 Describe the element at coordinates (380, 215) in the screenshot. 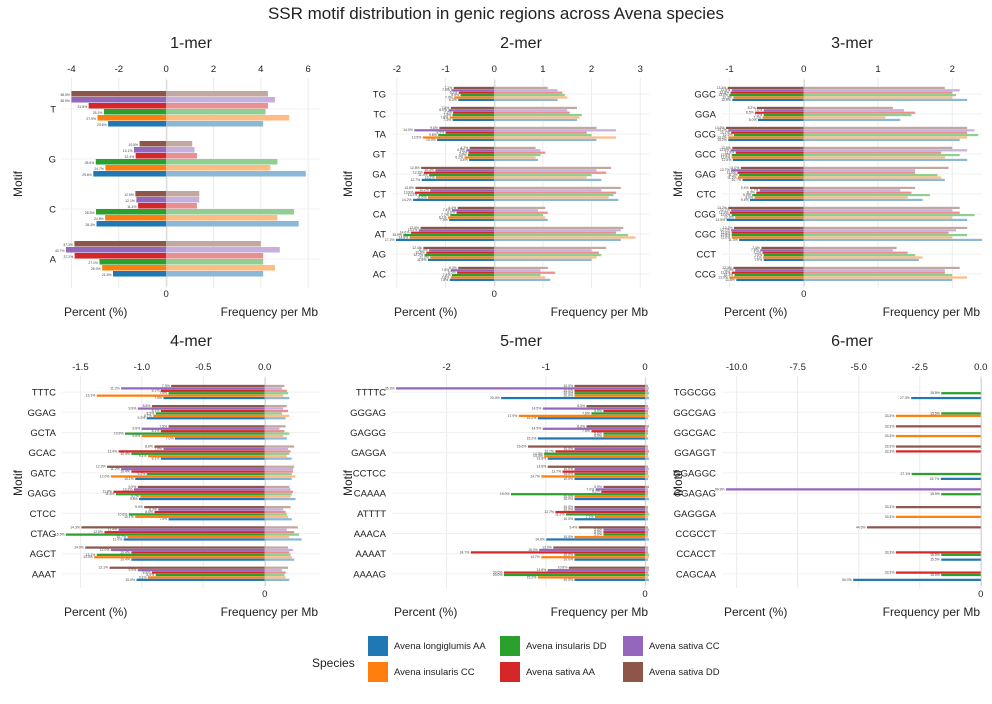

I see `category-label: CA` at that location.